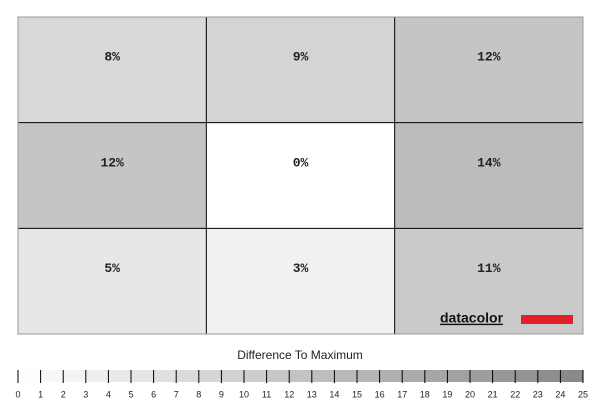 The height and width of the screenshot is (410, 600). Describe the element at coordinates (301, 162) in the screenshot. I see `cell-label: 0%` at that location.